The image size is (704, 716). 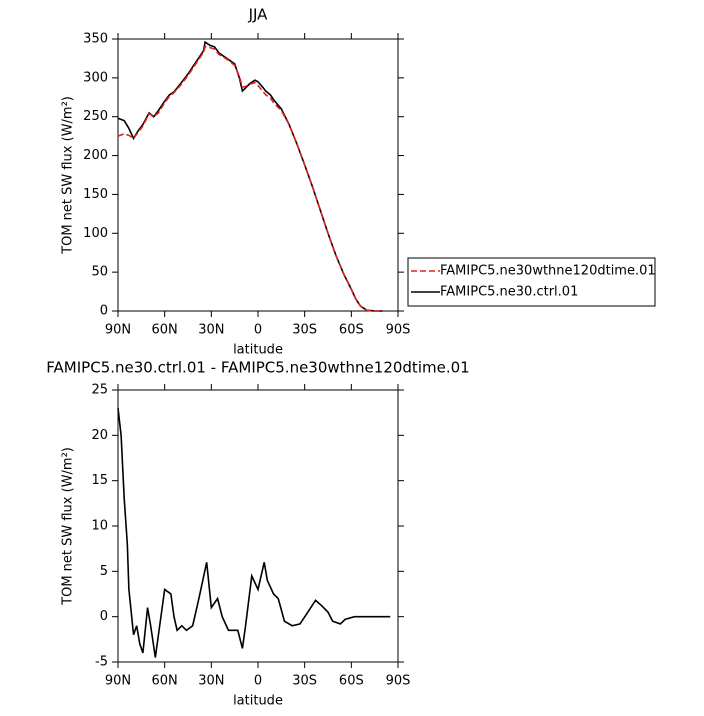 I want to click on legend-box, so click(x=531, y=282).